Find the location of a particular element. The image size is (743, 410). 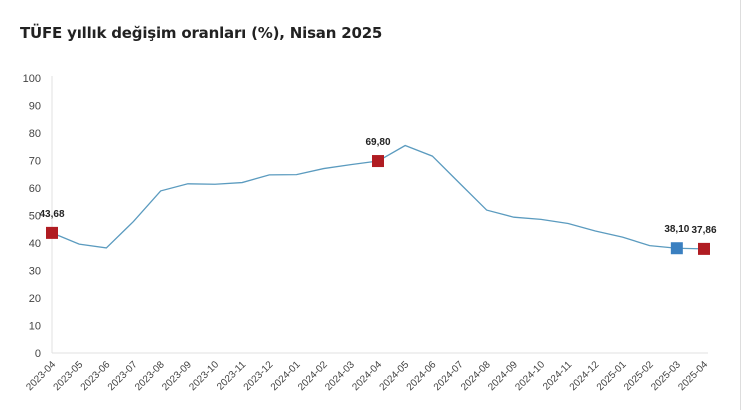

data-label: 69,80 is located at coordinates (377, 142).